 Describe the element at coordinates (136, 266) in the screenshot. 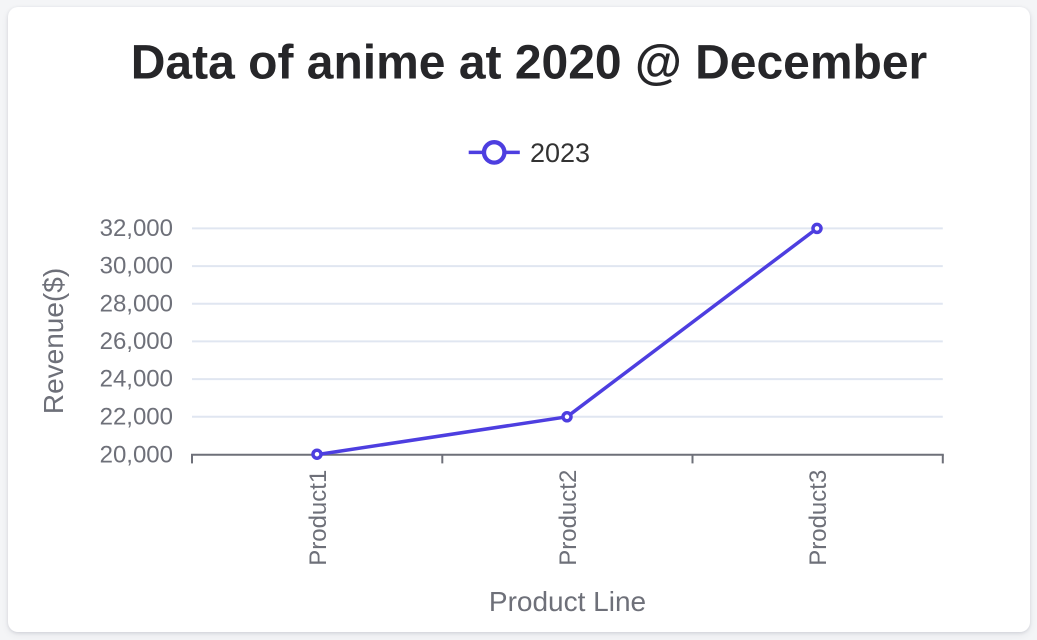

I see `svg-text: 30,000` at that location.